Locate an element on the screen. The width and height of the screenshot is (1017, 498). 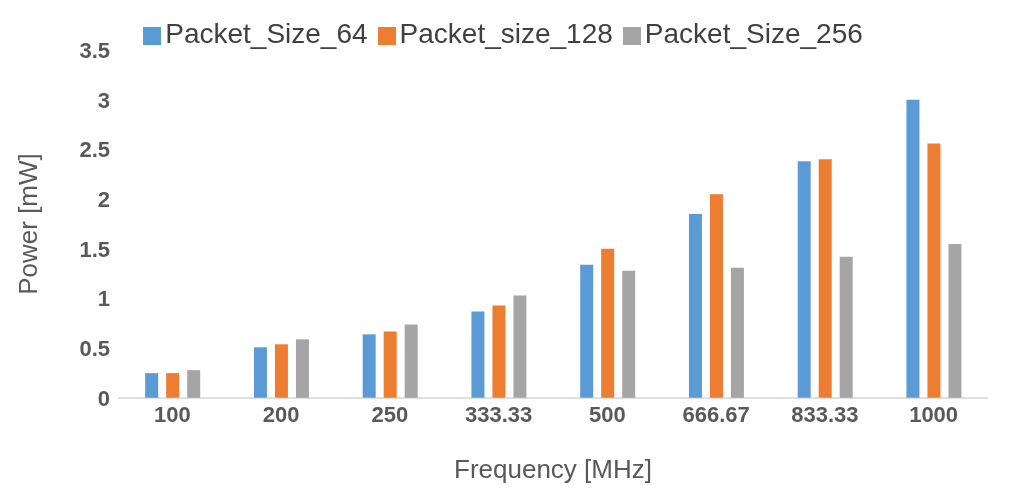
x-tick-label: 500 is located at coordinates (607, 414).